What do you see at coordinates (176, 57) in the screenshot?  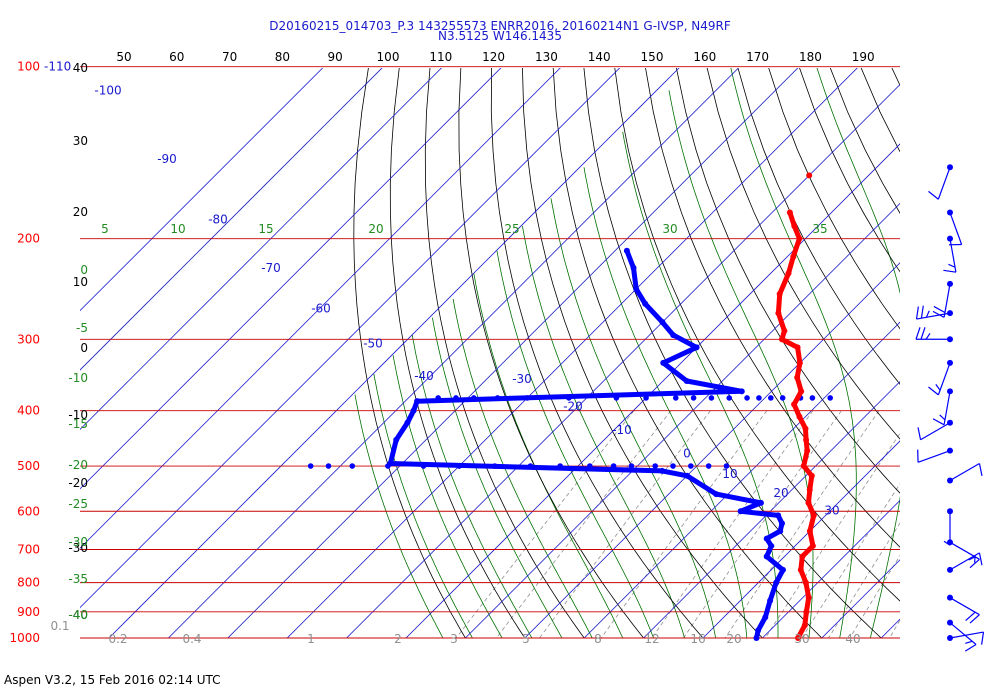 I see `top-temperature-tick-label: 60` at bounding box center [176, 57].